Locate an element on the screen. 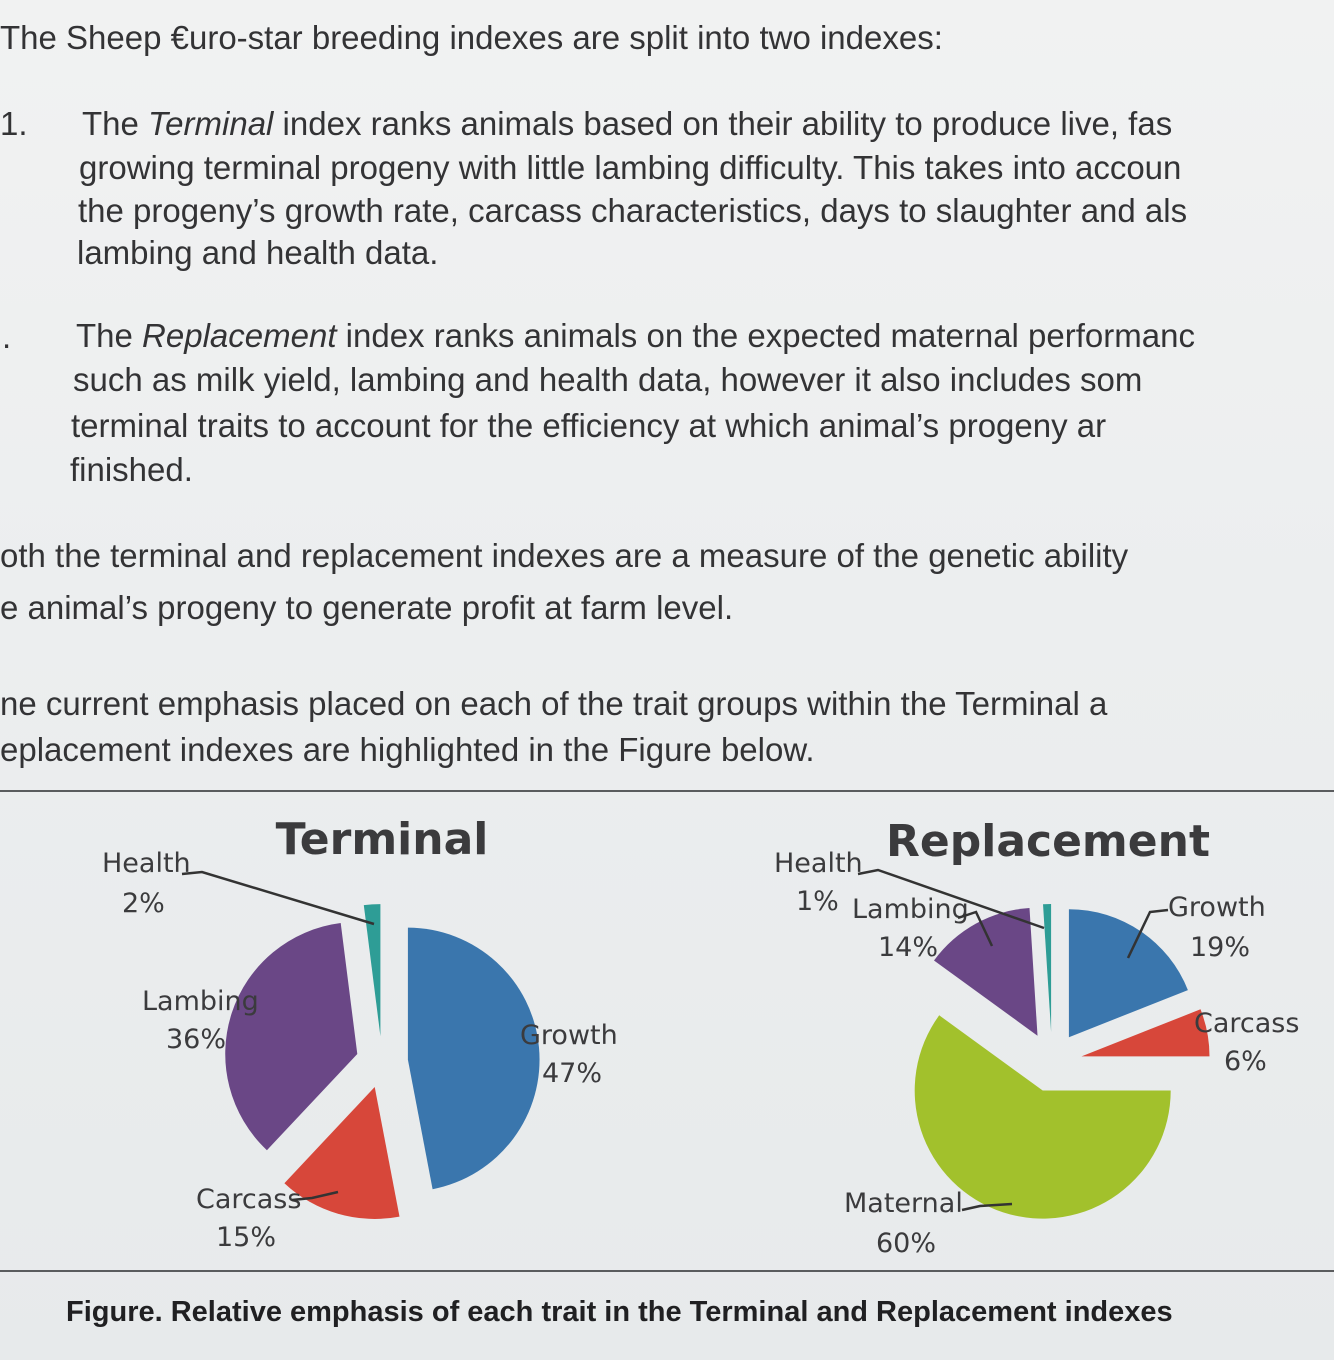 The image size is (1334, 1360). terminal-lambing-label: Lambing is located at coordinates (200, 1001).